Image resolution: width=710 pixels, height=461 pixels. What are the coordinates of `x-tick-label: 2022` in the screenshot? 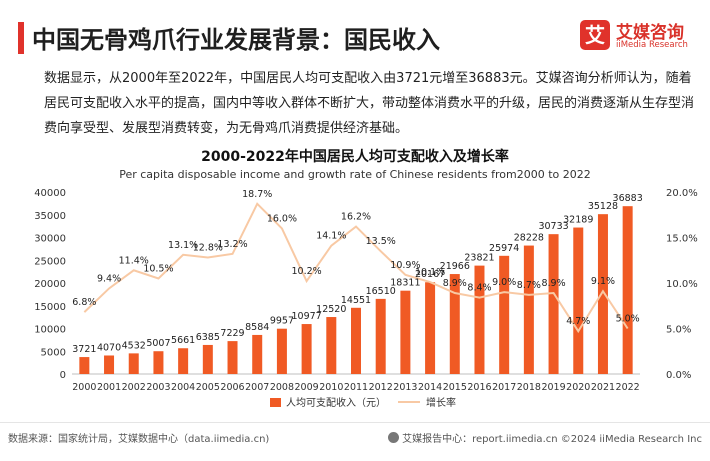 It's located at (628, 387).